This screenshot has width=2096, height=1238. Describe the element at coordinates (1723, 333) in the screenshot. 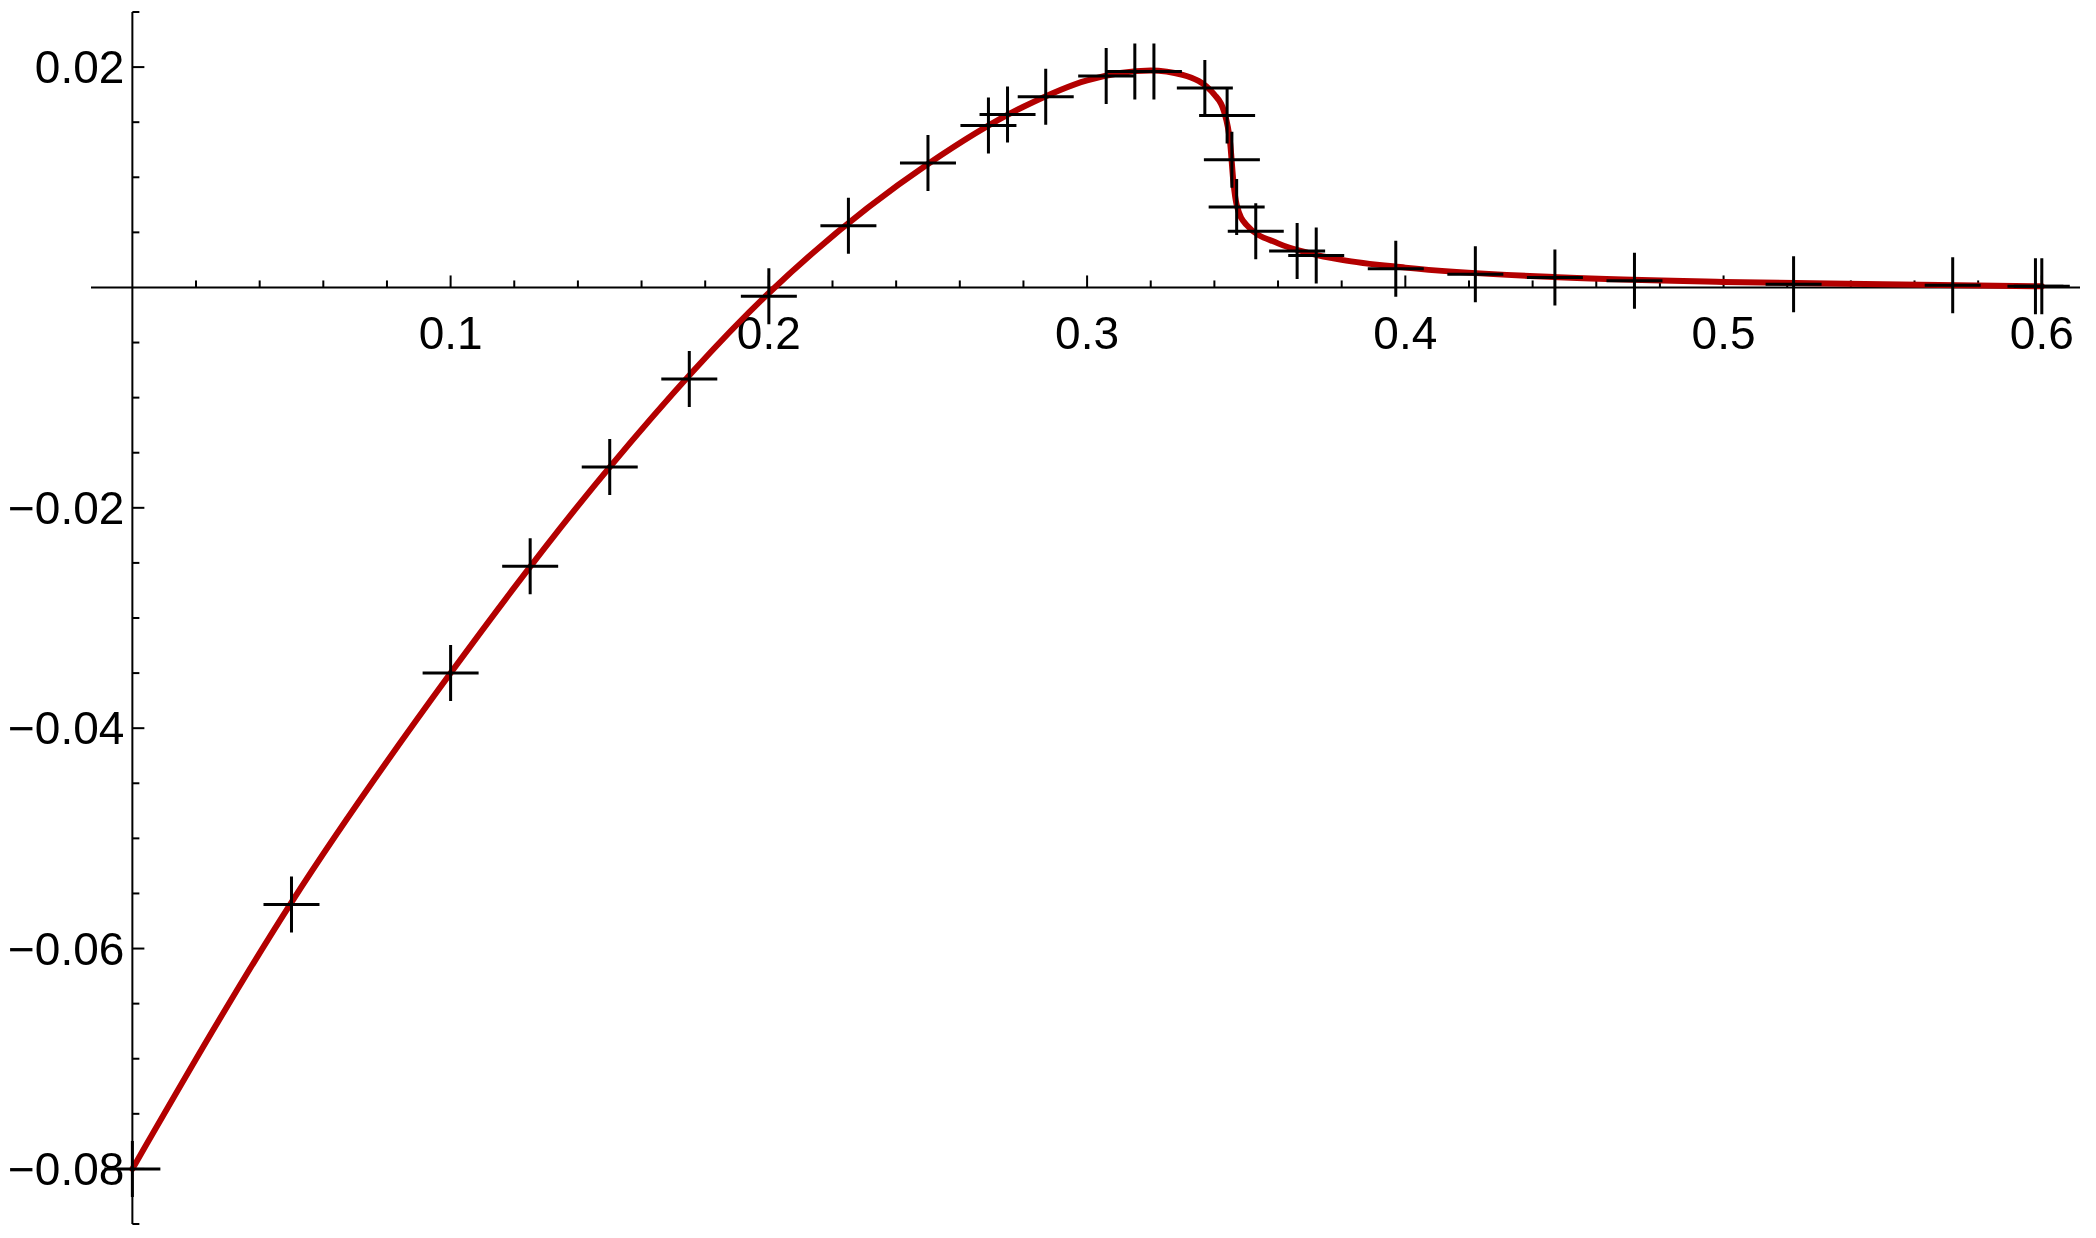

I see `x-tick-label: 0.5` at that location.